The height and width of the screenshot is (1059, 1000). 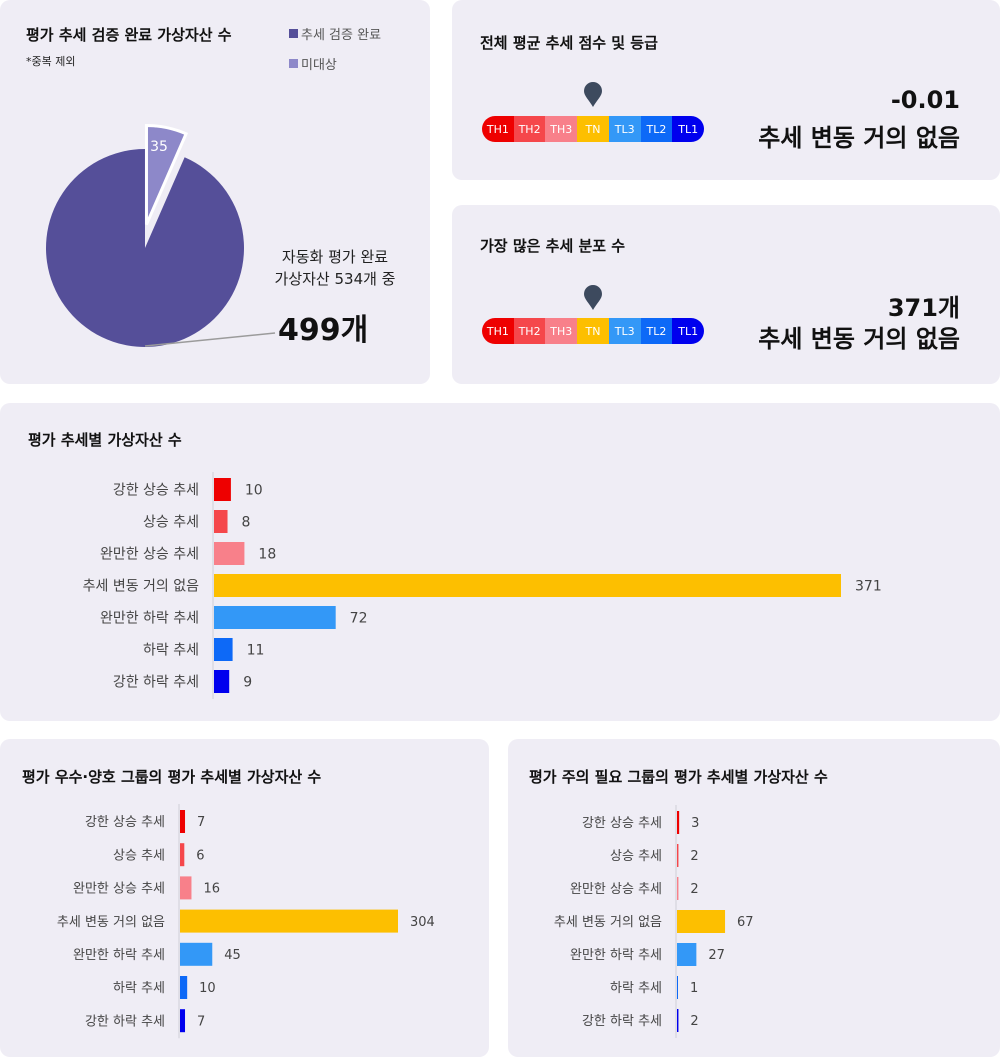 What do you see at coordinates (694, 988) in the screenshot?
I see `bar-value-label: 1` at bounding box center [694, 988].